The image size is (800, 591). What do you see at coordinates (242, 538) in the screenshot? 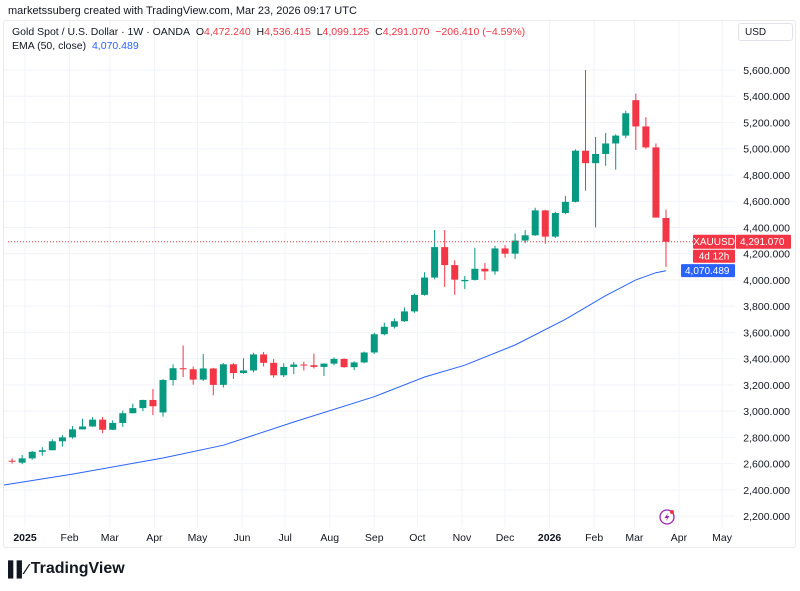
I see `x-tick-label: Jun` at bounding box center [242, 538].